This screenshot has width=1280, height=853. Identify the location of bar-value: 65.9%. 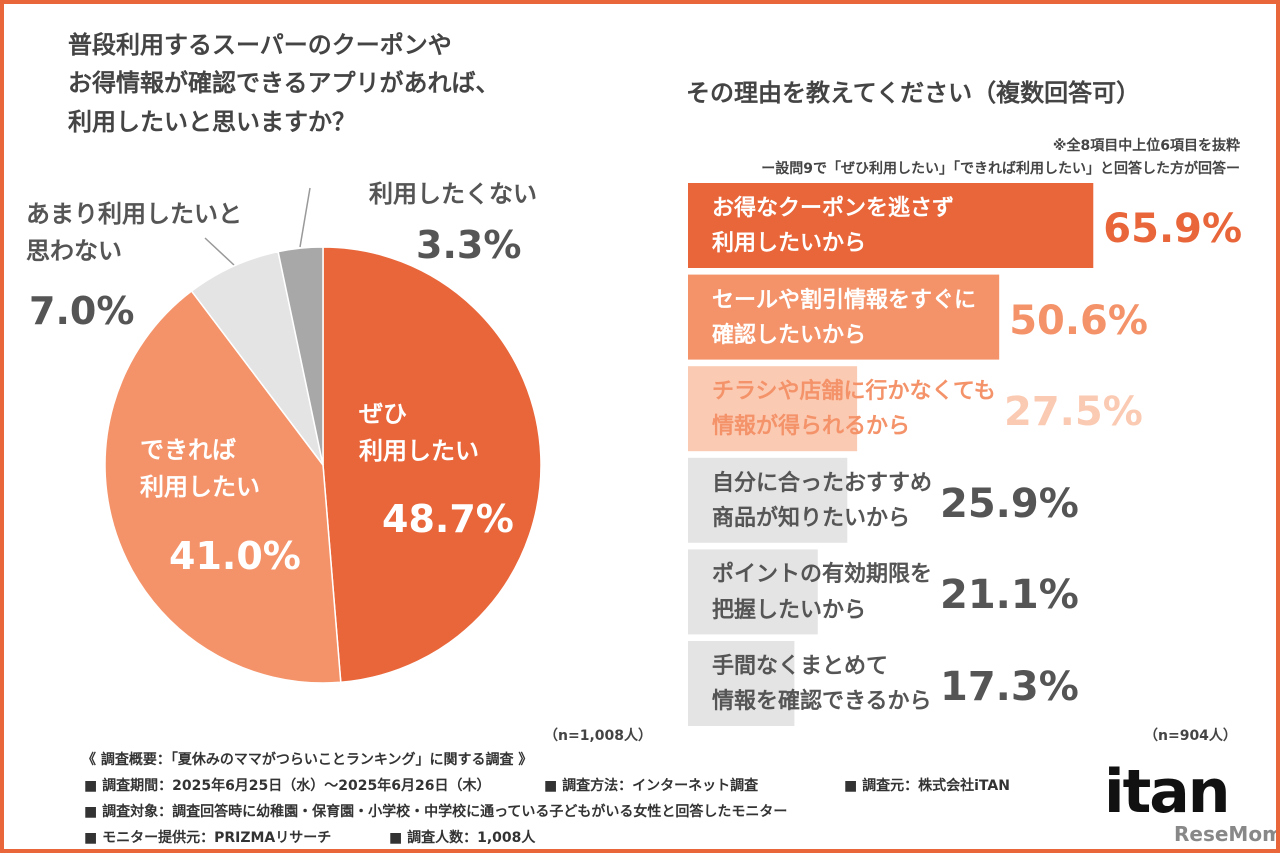
(1173, 229).